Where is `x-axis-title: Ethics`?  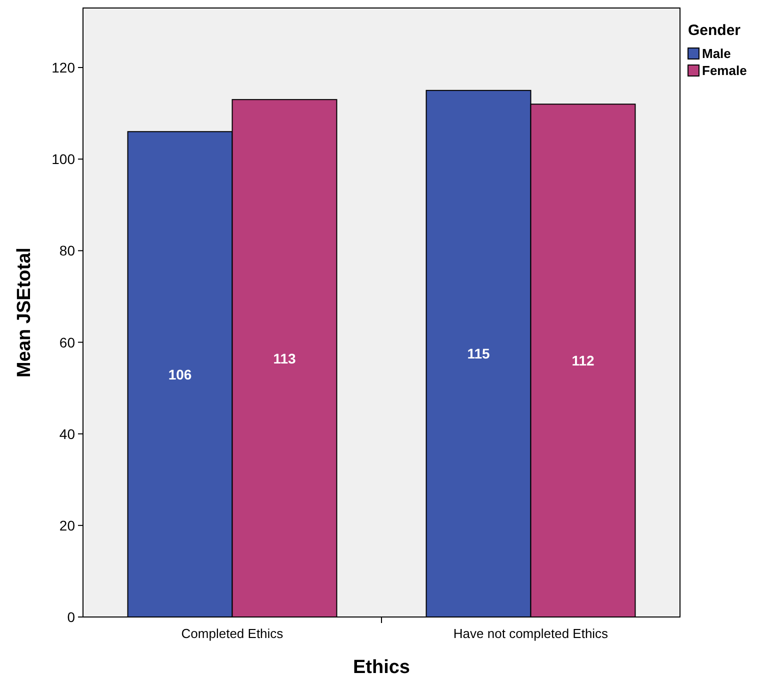
x-axis-title: Ethics is located at coordinates (381, 667).